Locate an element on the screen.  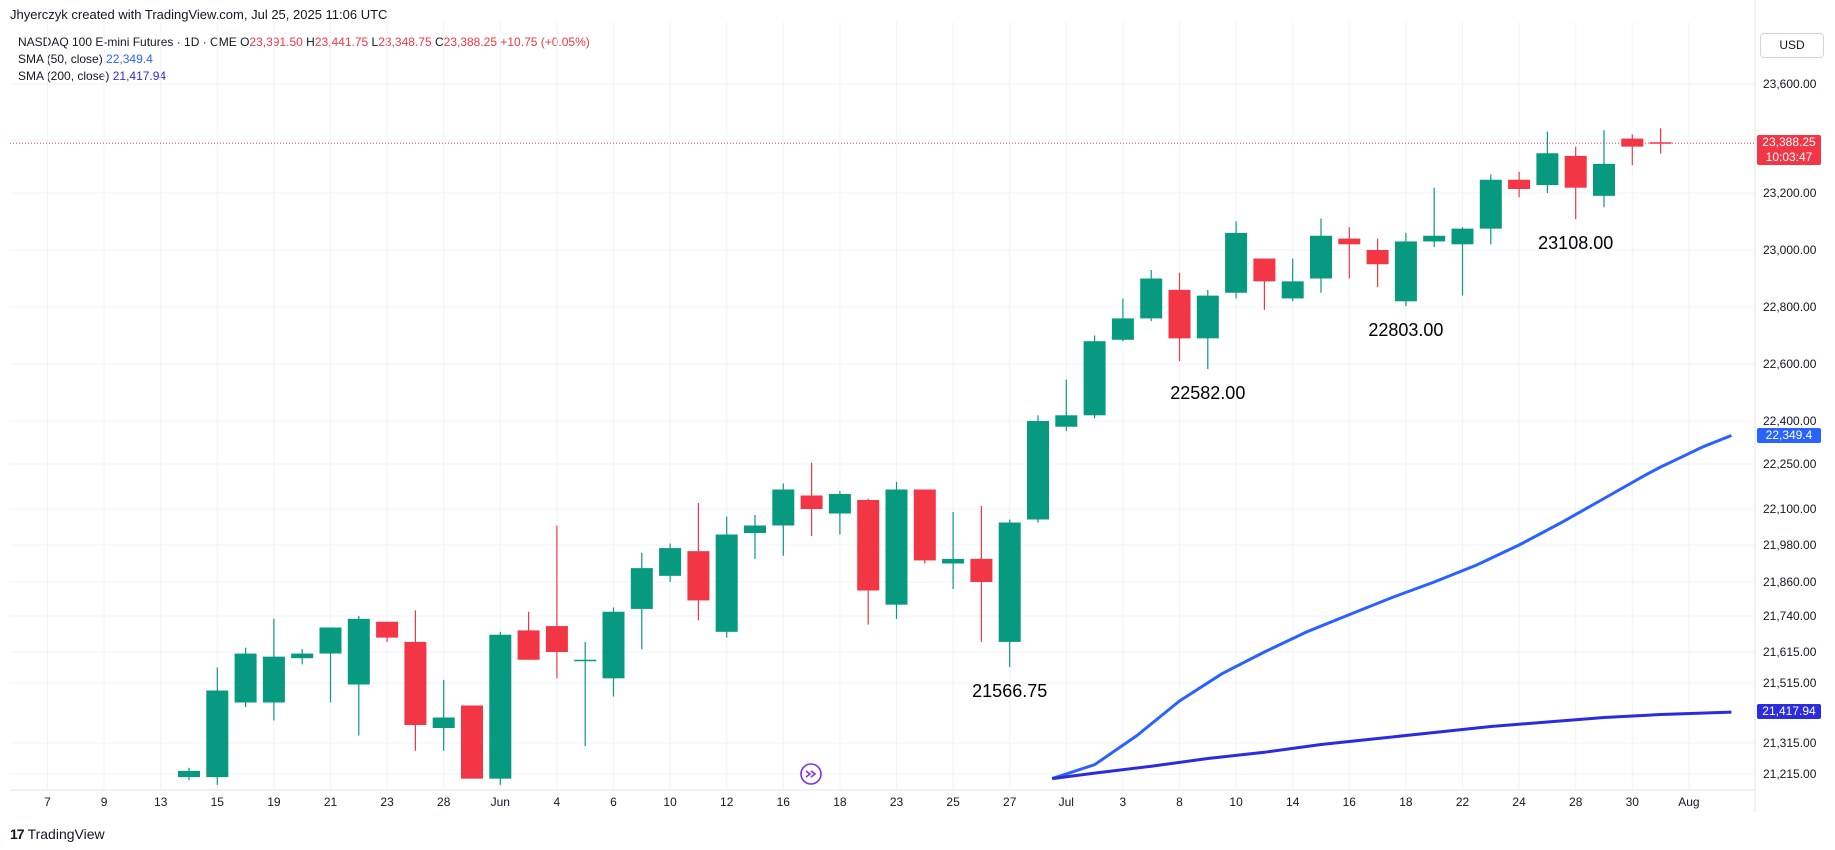
sma50-label: SMA (50, close) is located at coordinates (60, 59).